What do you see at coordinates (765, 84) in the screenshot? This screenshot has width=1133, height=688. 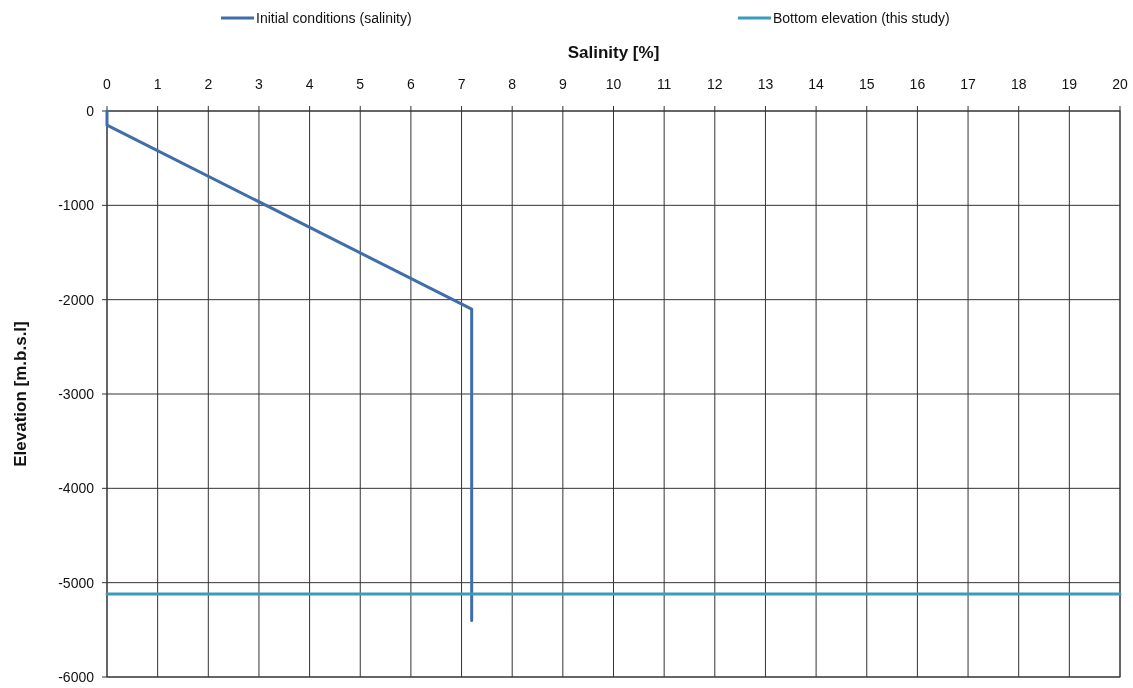 I see `x-tick-label: 13` at bounding box center [765, 84].